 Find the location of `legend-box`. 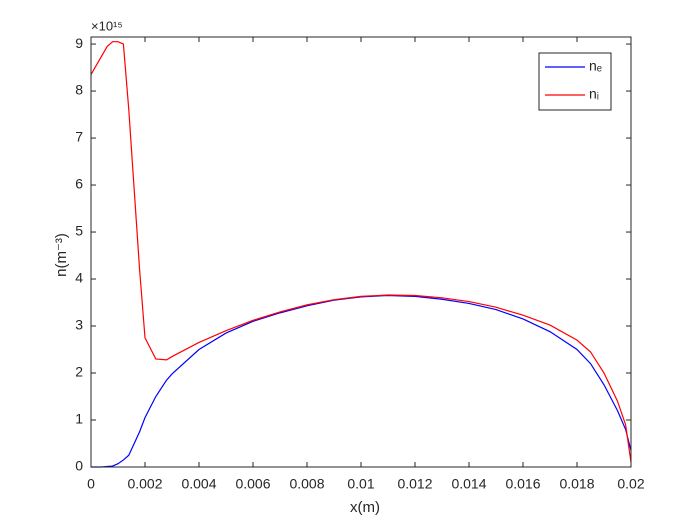

legend-box is located at coordinates (575, 81).